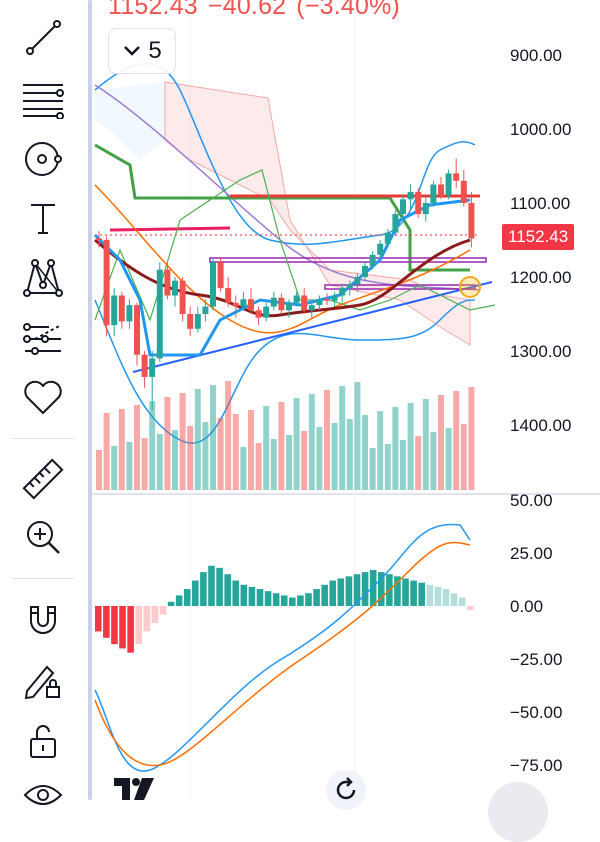 Image resolution: width=600 pixels, height=842 pixels. I want to click on macd-axis-label: 25.00, so click(531, 553).